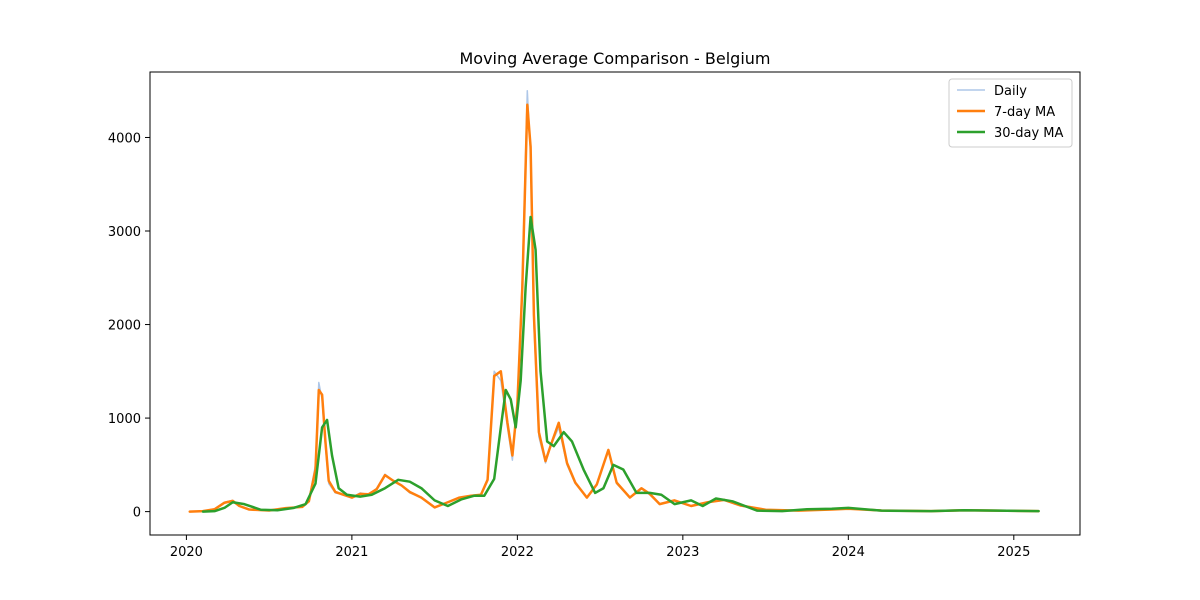 The image size is (1200, 600). I want to click on legend-entry: 30-day MA, so click(1028, 133).